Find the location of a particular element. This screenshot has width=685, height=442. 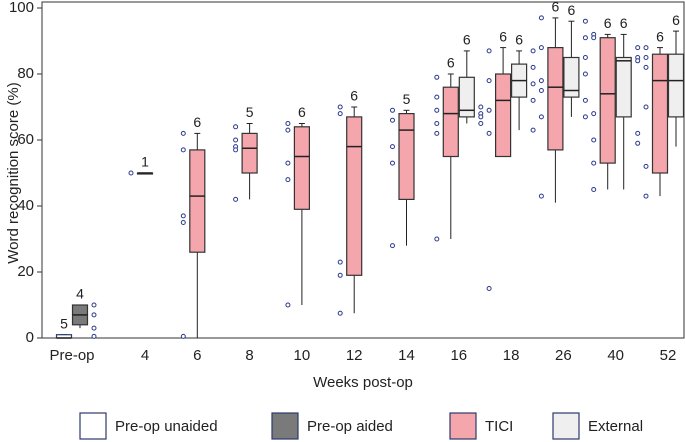

y-tick-label: 60 is located at coordinates (25, 139).